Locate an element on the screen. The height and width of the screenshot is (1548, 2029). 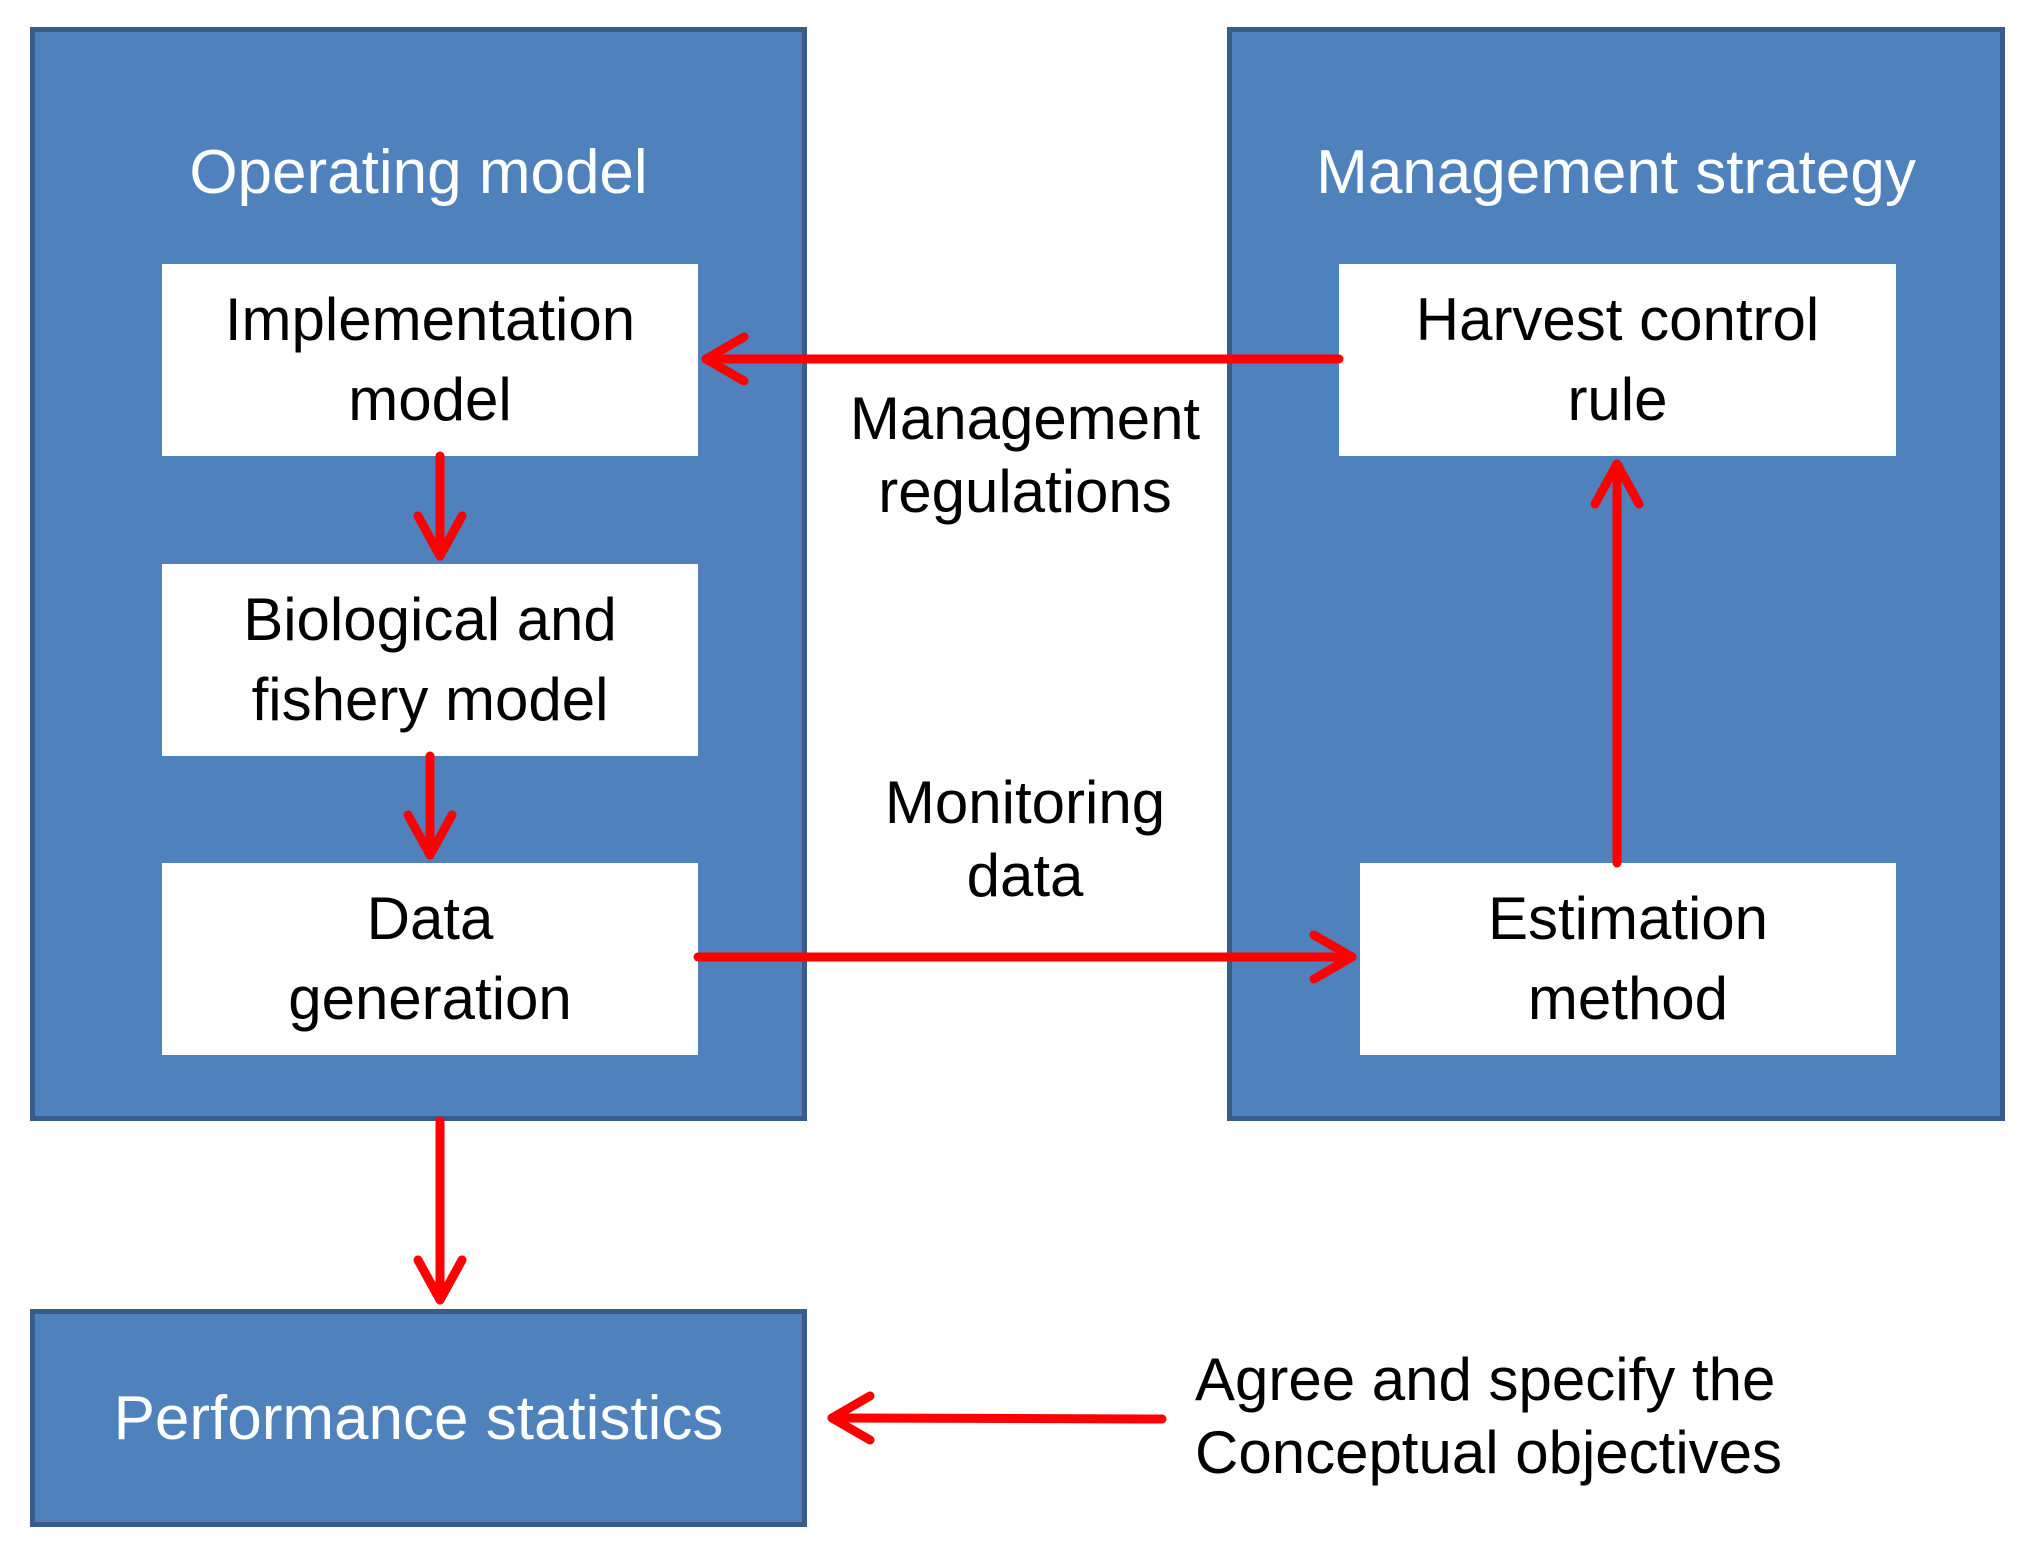
estimation-method-node: Estimation method is located at coordinates (1628, 959).